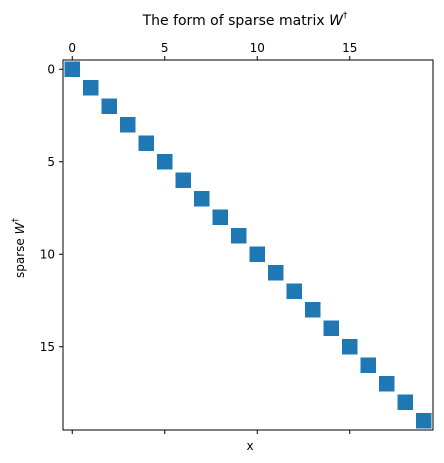 The height and width of the screenshot is (463, 444). I want to click on title-text: The form of sparse matrix, so click(233, 21).